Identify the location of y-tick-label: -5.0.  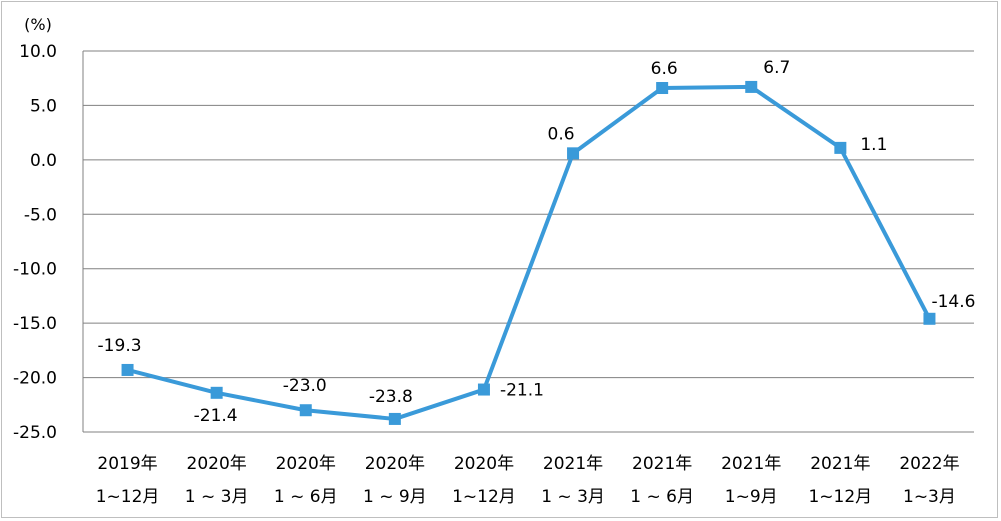
(40, 215).